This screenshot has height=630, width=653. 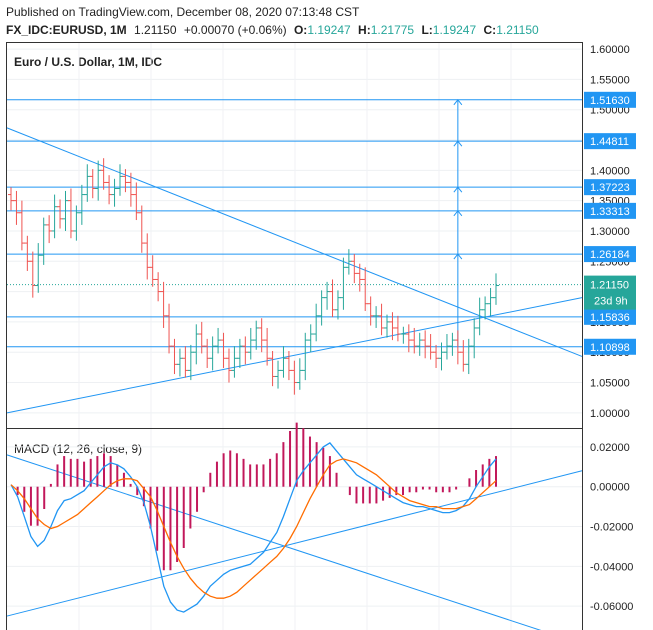 What do you see at coordinates (610, 448) in the screenshot?
I see `macd-axis-tick-label: 0.02000` at bounding box center [610, 448].